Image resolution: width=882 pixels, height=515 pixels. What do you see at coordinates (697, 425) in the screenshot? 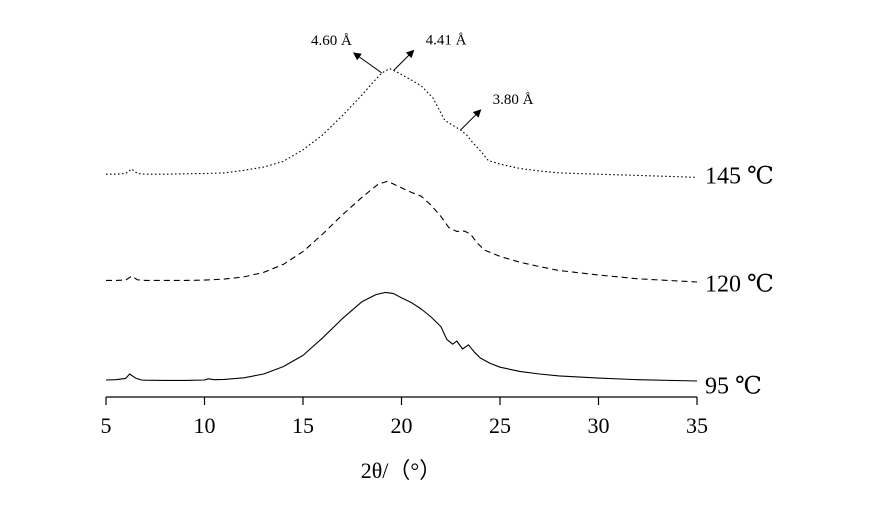
I see `x-tick-label: 35` at bounding box center [697, 425].